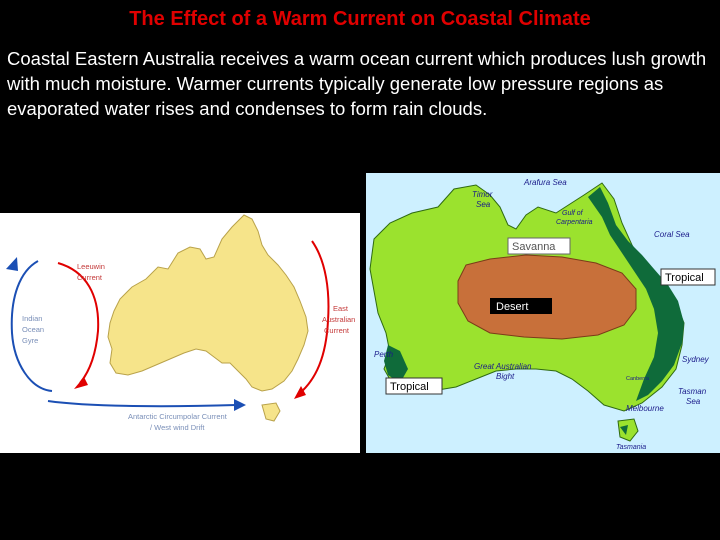  What do you see at coordinates (483, 204) in the screenshot?
I see `timor-sea-label-line2: Sea` at bounding box center [483, 204].